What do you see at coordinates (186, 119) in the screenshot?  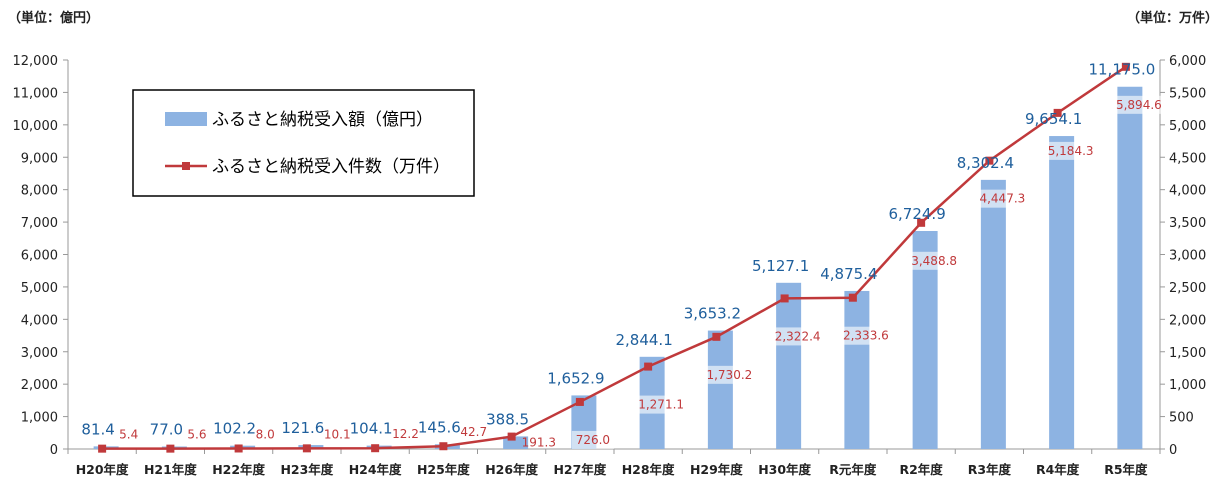 I see `legend-bar-swatch` at bounding box center [186, 119].